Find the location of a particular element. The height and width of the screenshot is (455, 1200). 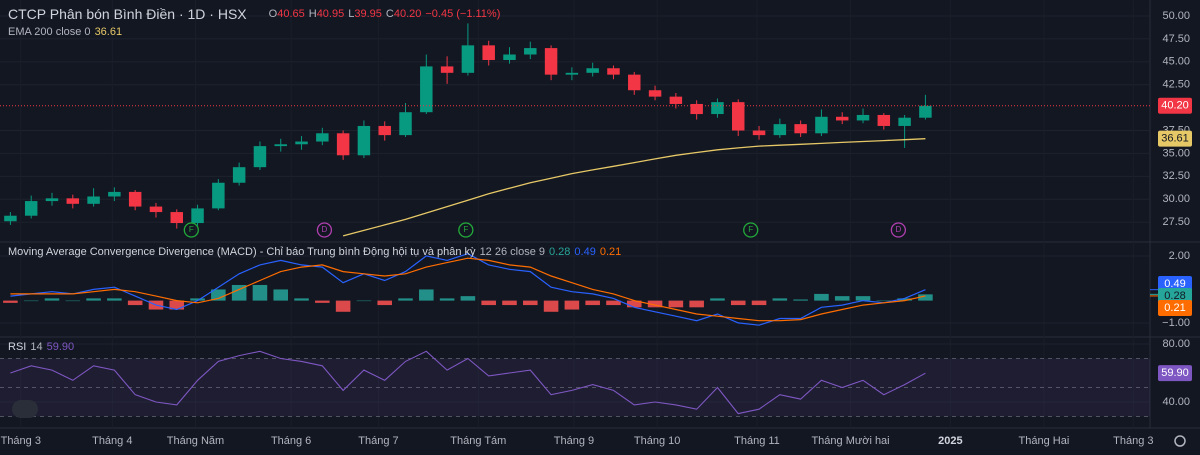

rsi-last-label: 59.90 is located at coordinates (1175, 373).